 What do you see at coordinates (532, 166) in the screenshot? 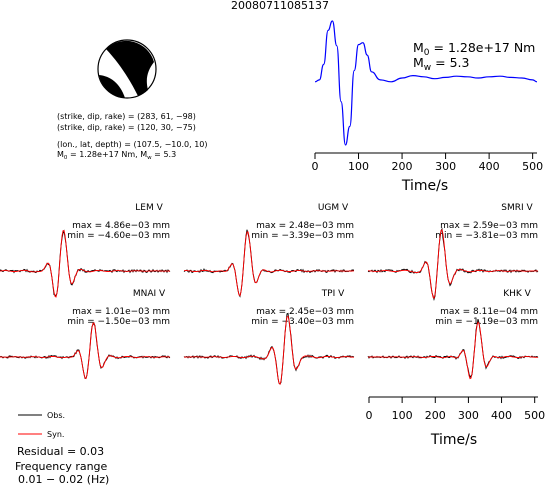
I see `stf-tick-label: 500` at bounding box center [532, 166].